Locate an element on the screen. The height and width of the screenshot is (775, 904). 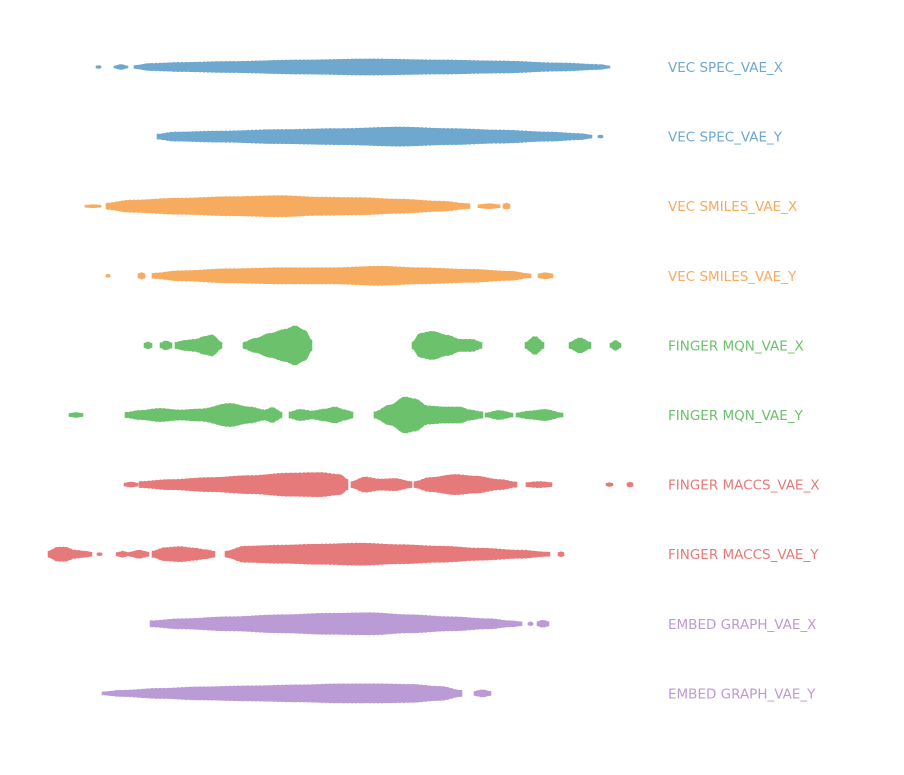
violin-row-embed-graph-vae-x: EMBED GRAPH_VAE_X is located at coordinates (483, 624).